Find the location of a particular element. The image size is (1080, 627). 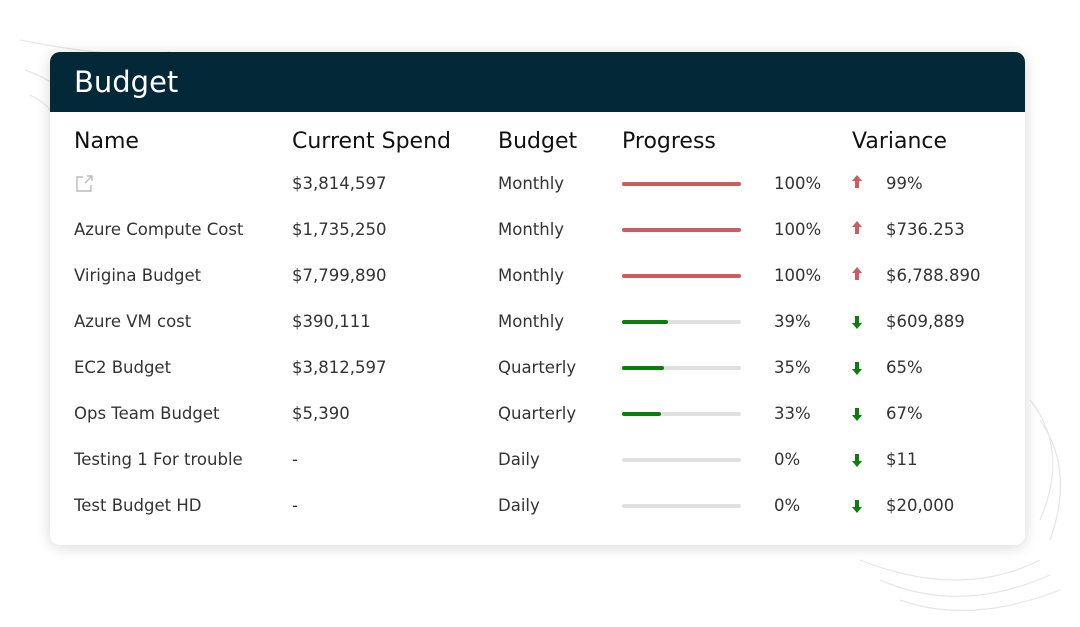

budget-name: Testing 1 For trouble is located at coordinates (158, 459).